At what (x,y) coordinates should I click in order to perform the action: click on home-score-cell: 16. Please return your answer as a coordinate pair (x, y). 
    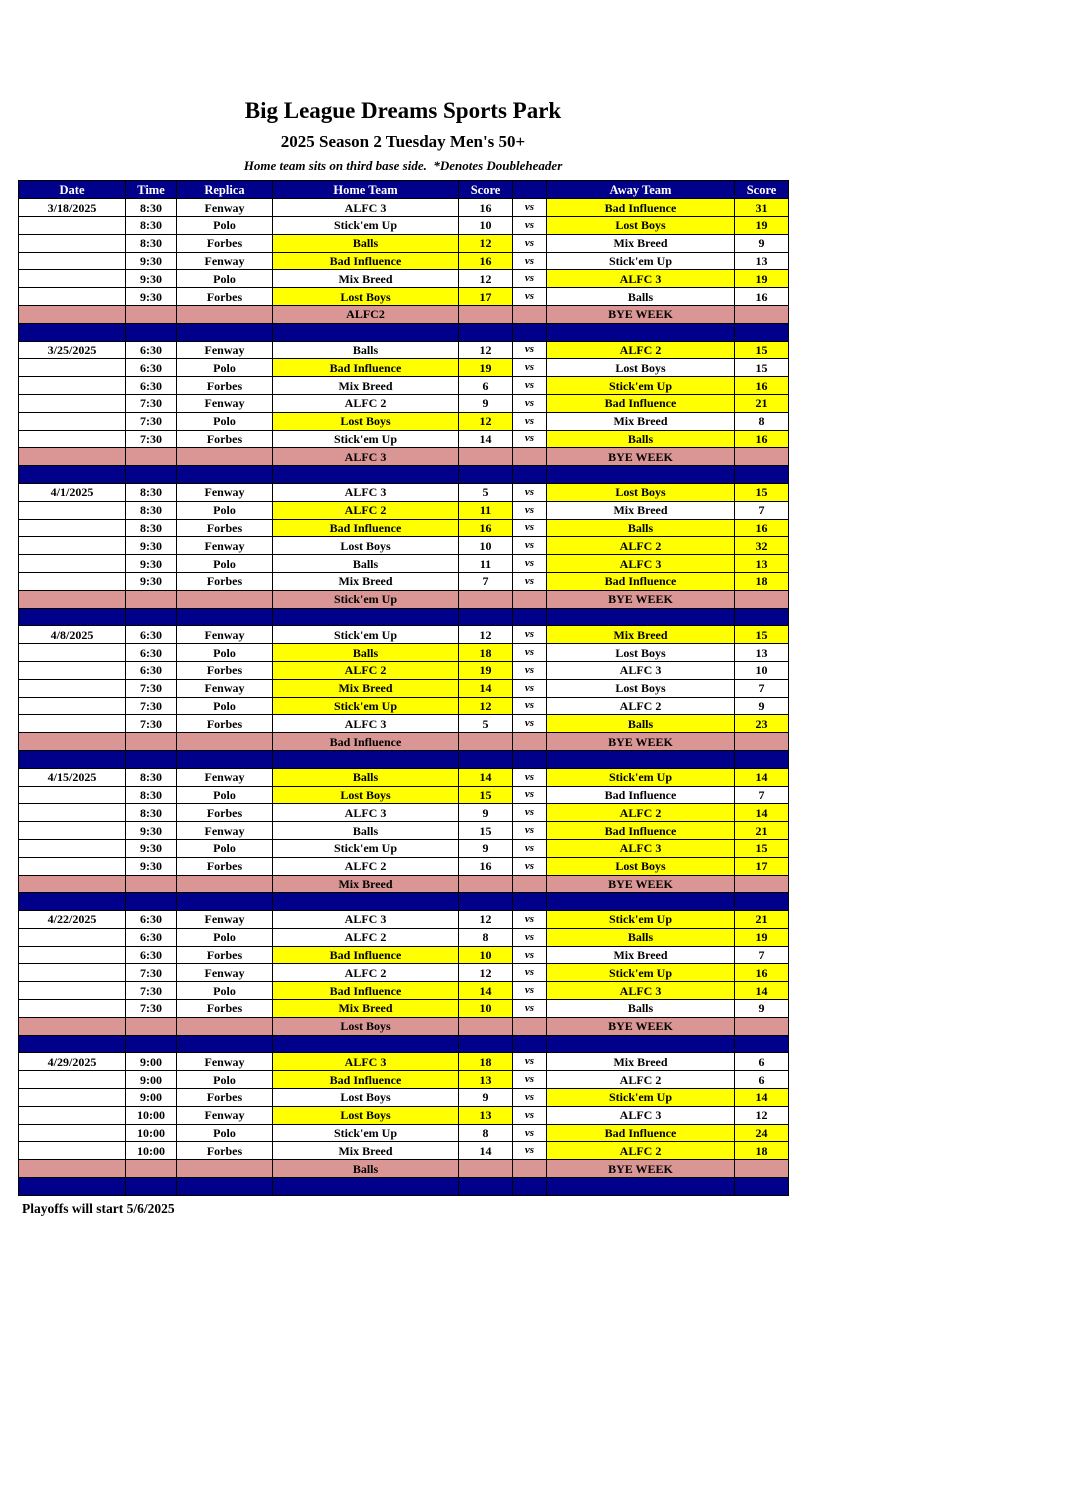
    Looking at the image, I should click on (485, 261).